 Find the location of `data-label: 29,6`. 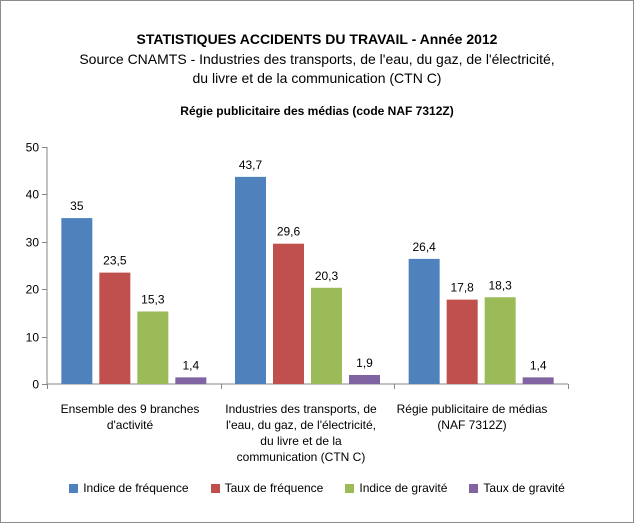

data-label: 29,6 is located at coordinates (289, 232).